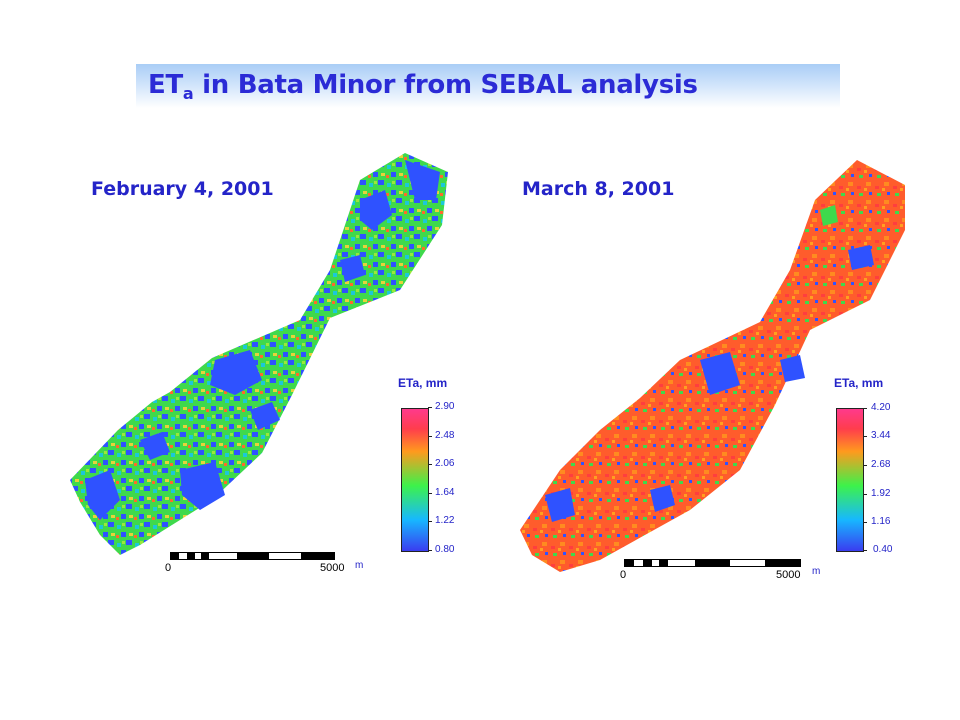 The width and height of the screenshot is (960, 720). What do you see at coordinates (359, 565) in the screenshot?
I see `scale-1-unit: m` at bounding box center [359, 565].